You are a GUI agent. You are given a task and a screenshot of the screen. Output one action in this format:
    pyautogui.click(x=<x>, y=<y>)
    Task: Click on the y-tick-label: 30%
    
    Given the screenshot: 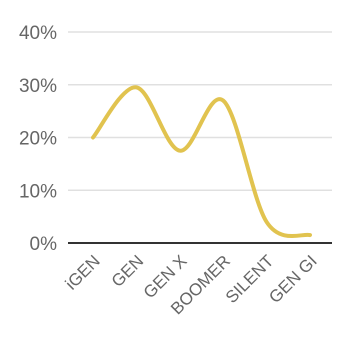 What is the action you would take?
    pyautogui.click(x=38, y=86)
    